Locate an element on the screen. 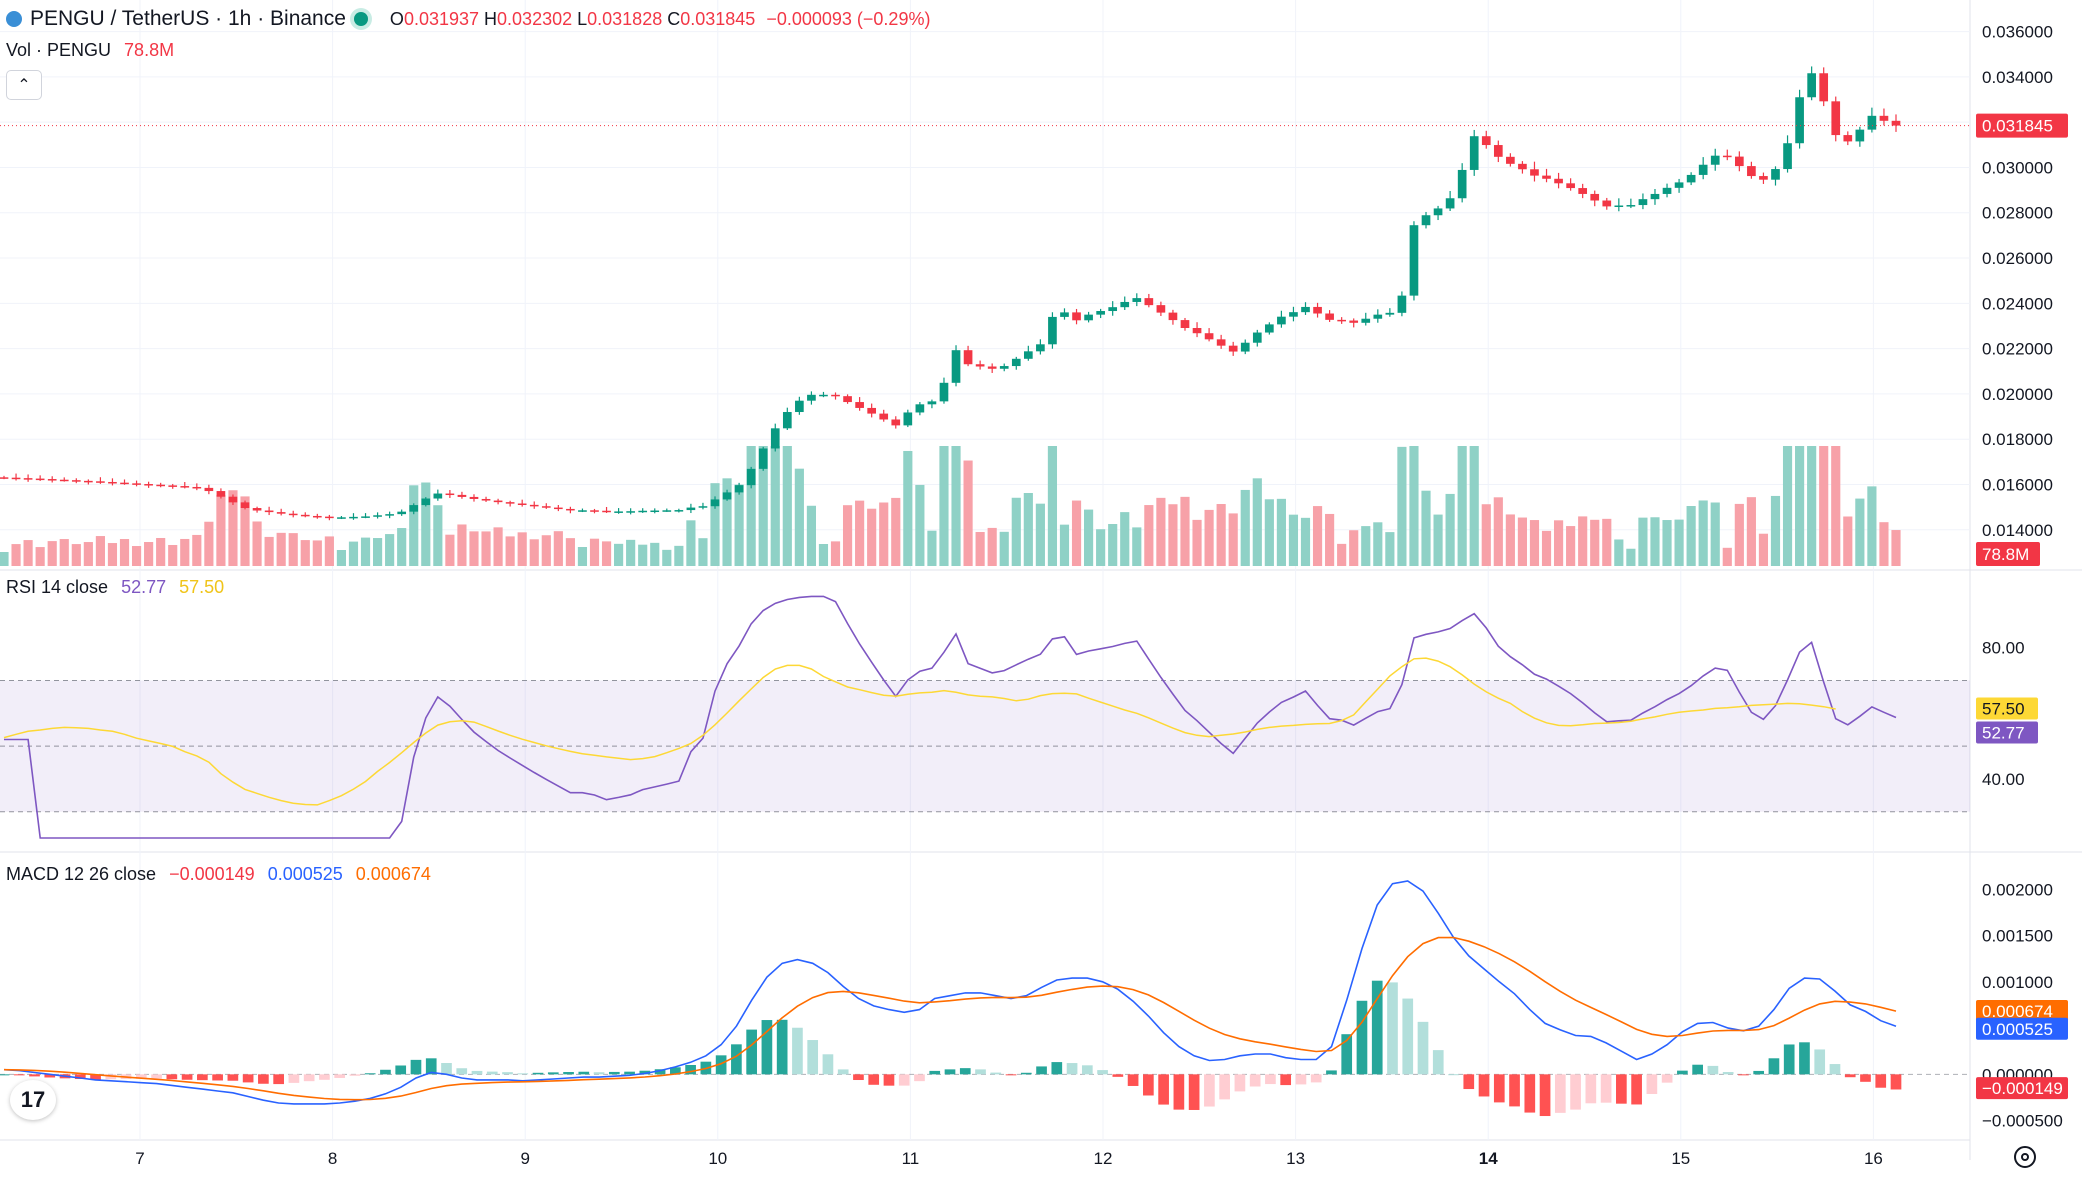 Image resolution: width=2082 pixels, height=1184 pixels. macd-label: MACD 12 26 close is located at coordinates (81, 874).